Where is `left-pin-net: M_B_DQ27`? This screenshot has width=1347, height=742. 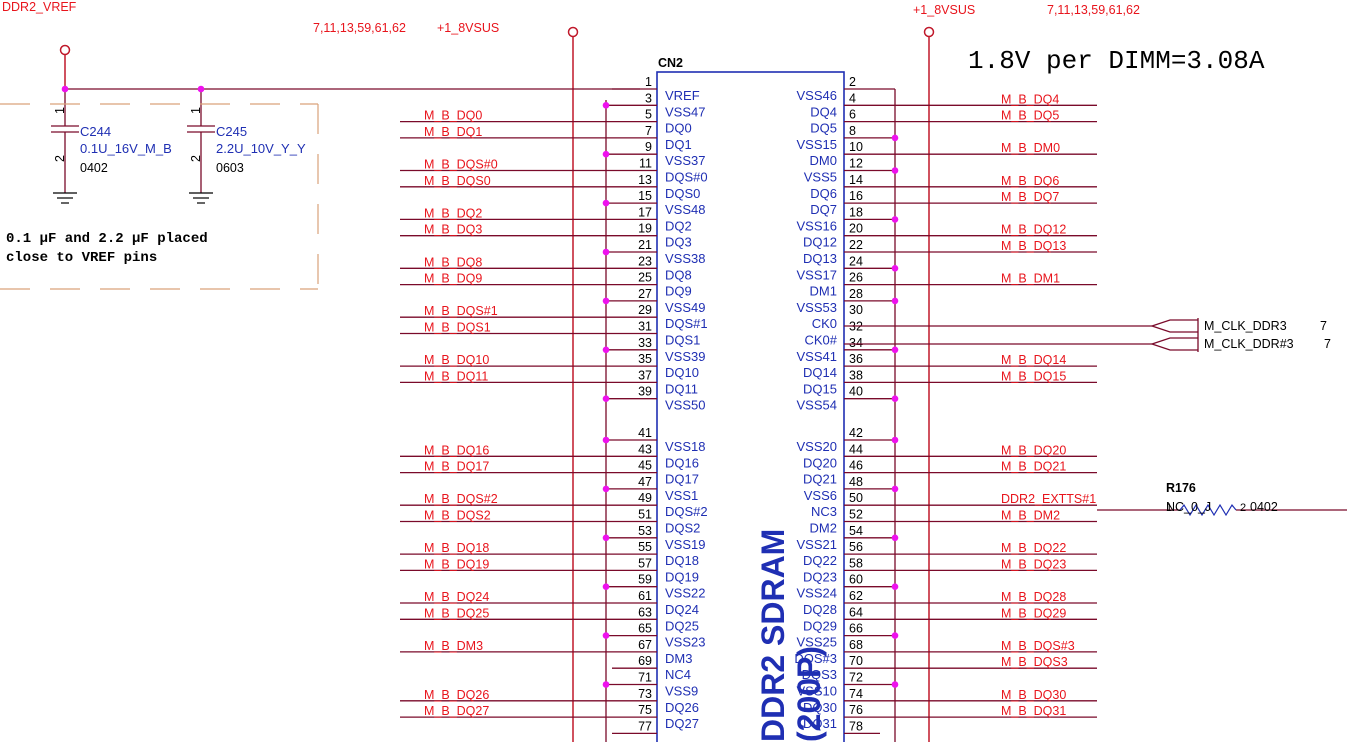
left-pin-net: M_B_DQ27 is located at coordinates (456, 711).